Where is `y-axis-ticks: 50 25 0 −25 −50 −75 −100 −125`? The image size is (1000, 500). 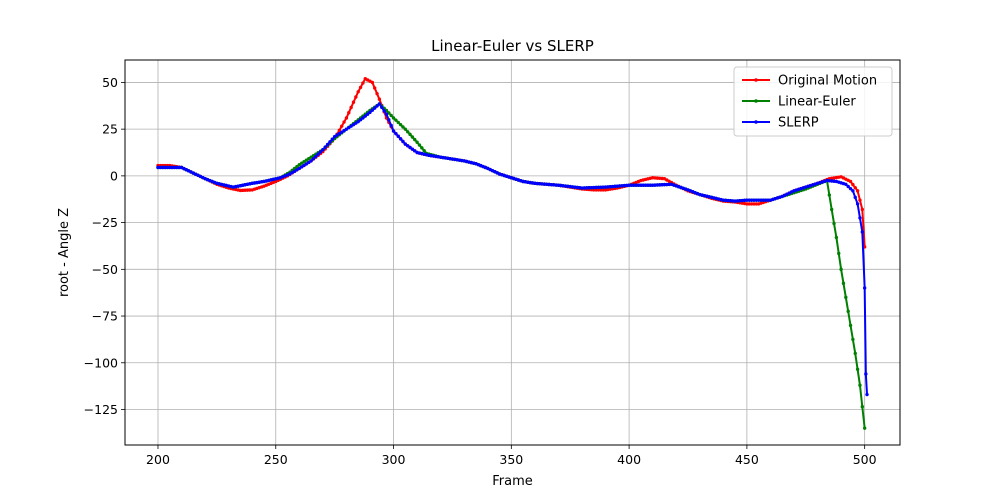 y-axis-ticks: 50 25 0 −25 −50 −75 −100 −125 is located at coordinates (104, 246).